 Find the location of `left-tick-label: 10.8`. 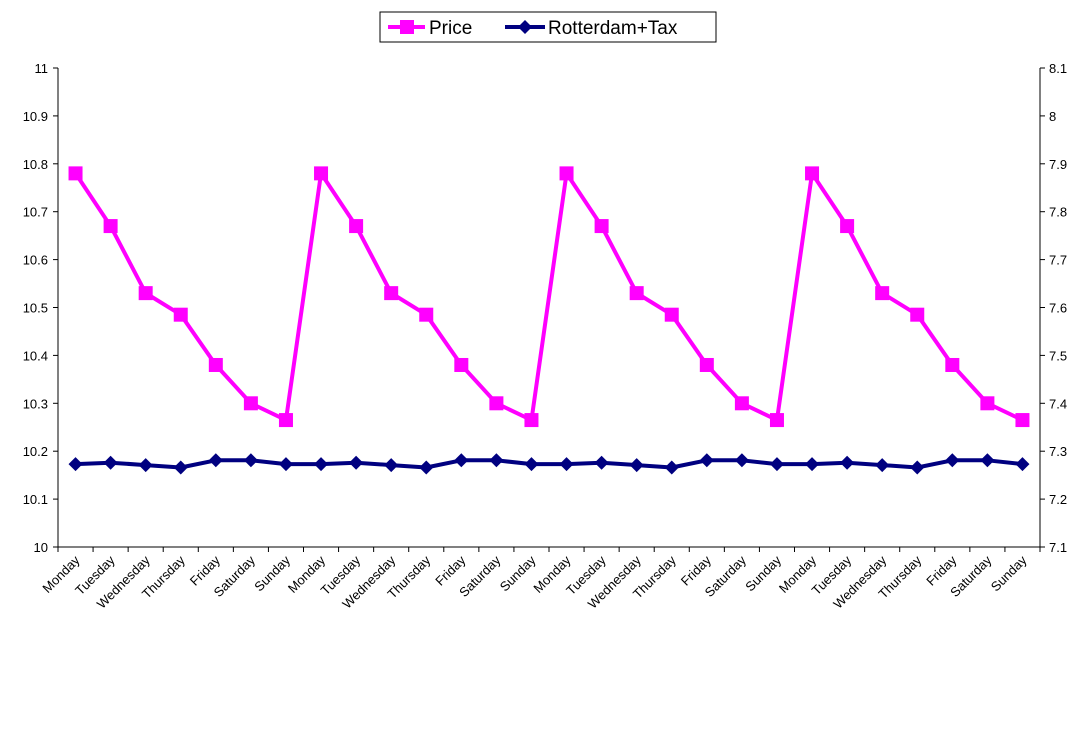

left-tick-label: 10.8 is located at coordinates (35, 164).